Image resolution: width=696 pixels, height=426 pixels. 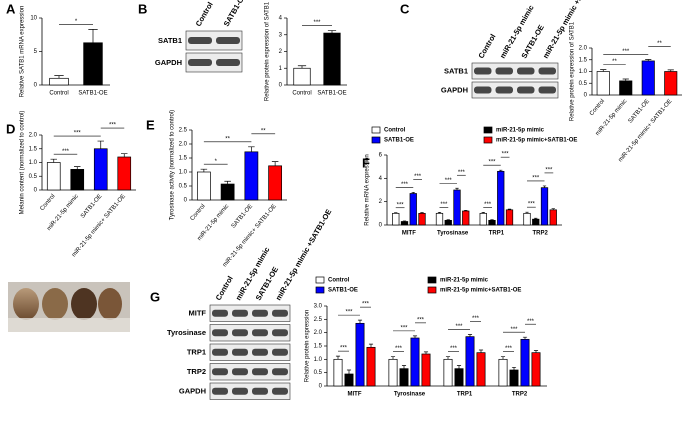 What do you see at coordinates (36, 52) in the screenshot?
I see `y-tick-label: 5` at bounding box center [36, 52].